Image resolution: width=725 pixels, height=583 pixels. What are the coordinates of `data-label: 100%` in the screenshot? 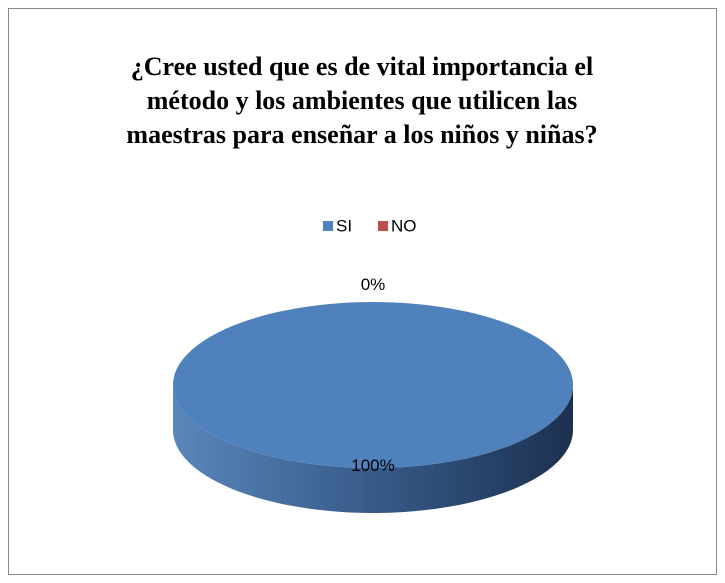 It's located at (372, 465).